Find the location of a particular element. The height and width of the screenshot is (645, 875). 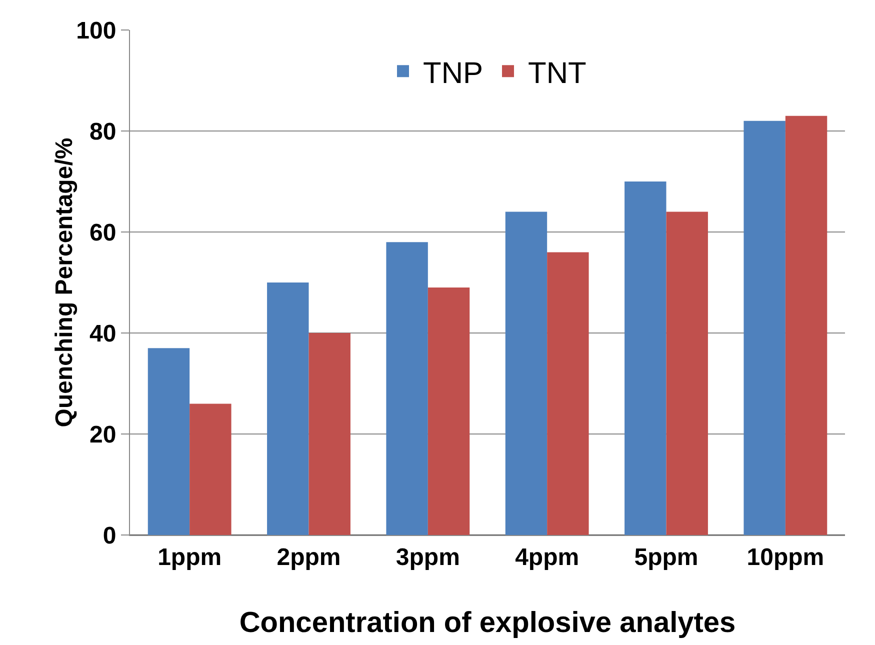

y-axis-title: Quenching Percentage/% is located at coordinates (64, 283).